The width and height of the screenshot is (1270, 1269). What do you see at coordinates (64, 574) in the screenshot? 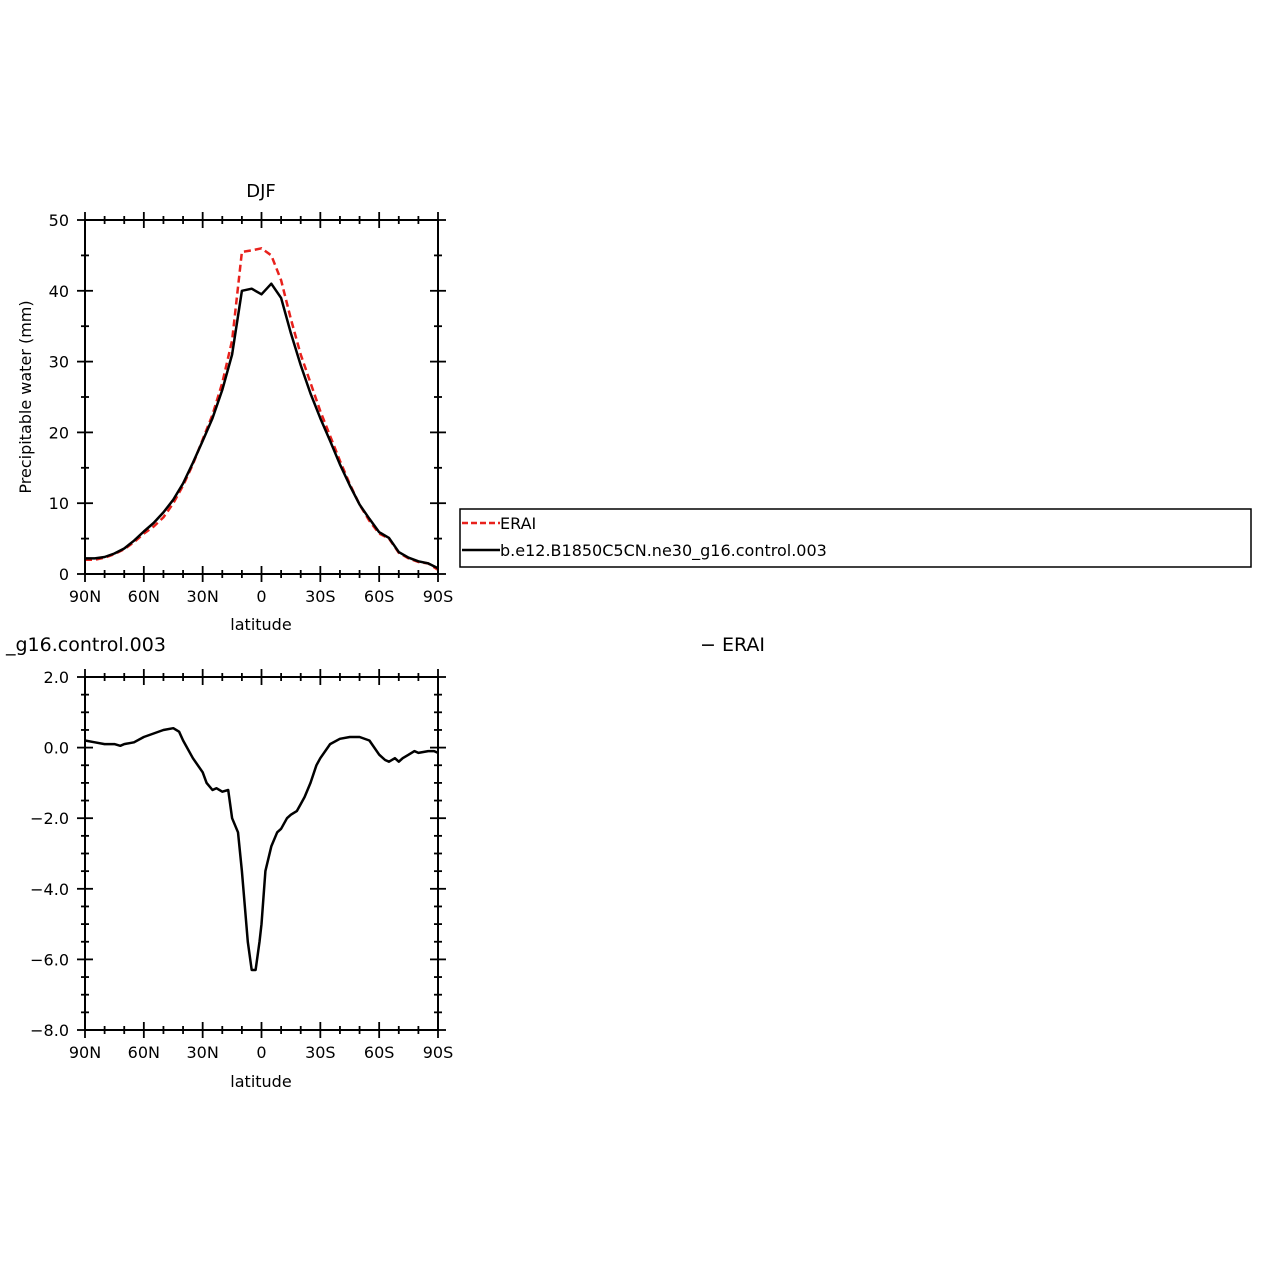
I see `y-tick-label: 0` at bounding box center [64, 574].